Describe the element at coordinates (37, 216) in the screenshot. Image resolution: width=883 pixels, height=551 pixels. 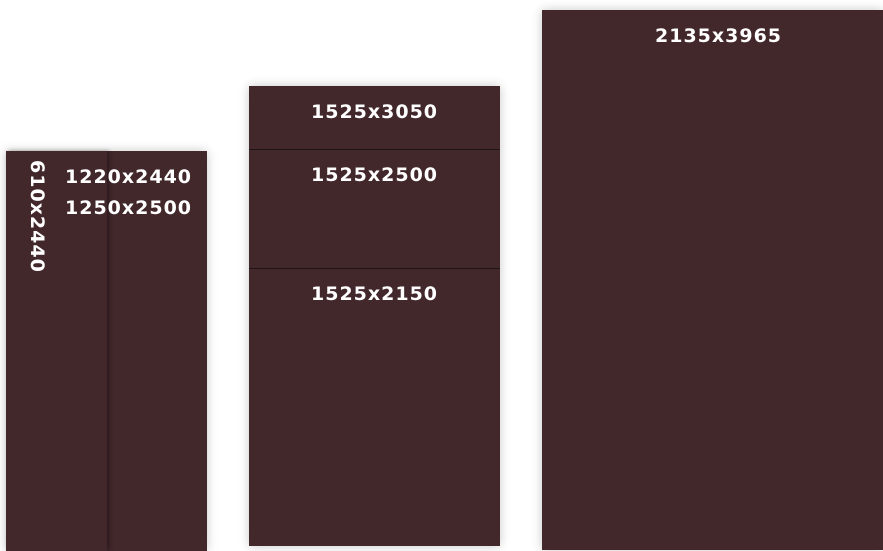
I see `label-610x2440: 610x2440` at that location.